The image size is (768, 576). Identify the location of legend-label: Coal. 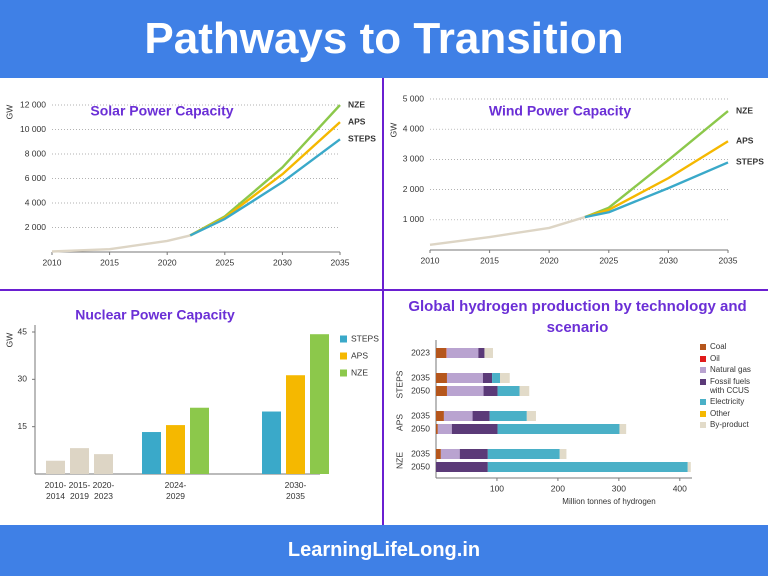
(718, 346).